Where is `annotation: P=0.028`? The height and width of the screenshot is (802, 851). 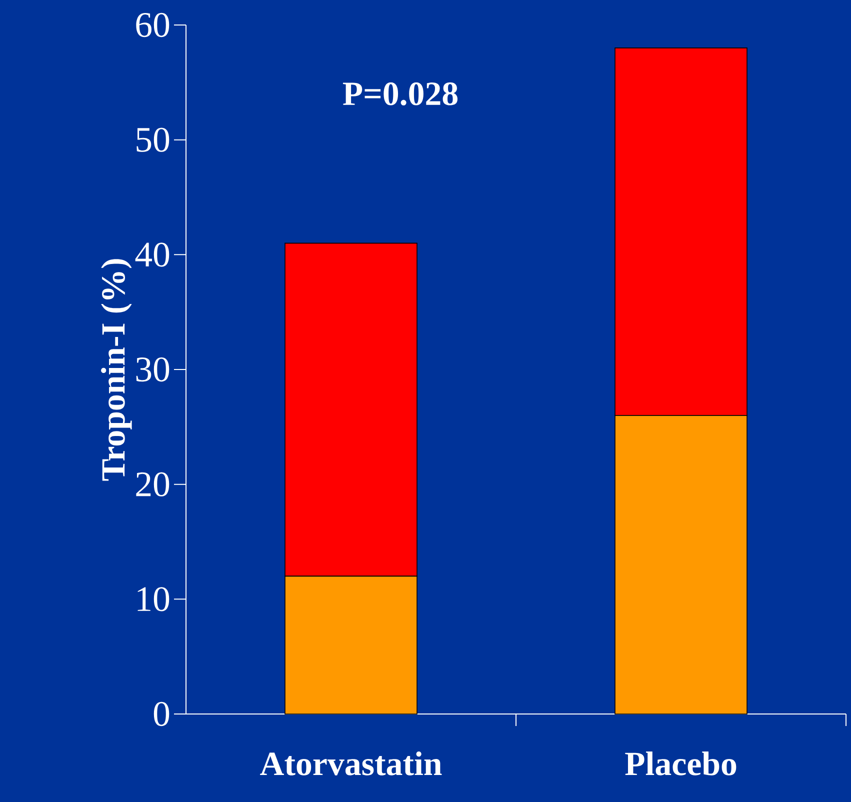
annotation: P=0.028 is located at coordinates (400, 94).